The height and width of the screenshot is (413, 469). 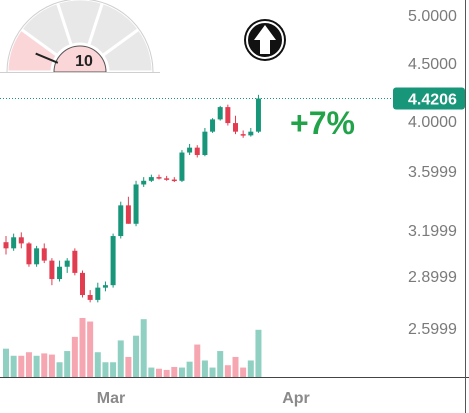 What do you see at coordinates (432, 329) in the screenshot?
I see `y-tick-label: 2.5999` at bounding box center [432, 329].